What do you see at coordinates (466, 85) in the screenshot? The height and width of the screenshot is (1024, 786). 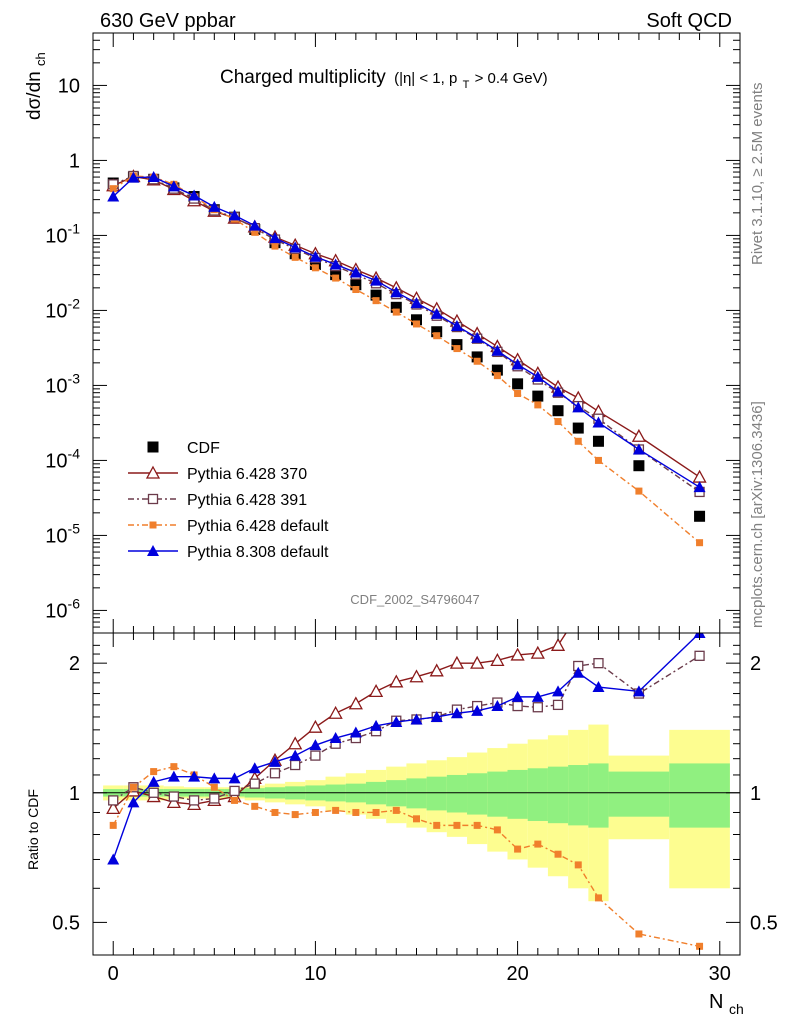 I see `title-cut-sub: T` at bounding box center [466, 85].